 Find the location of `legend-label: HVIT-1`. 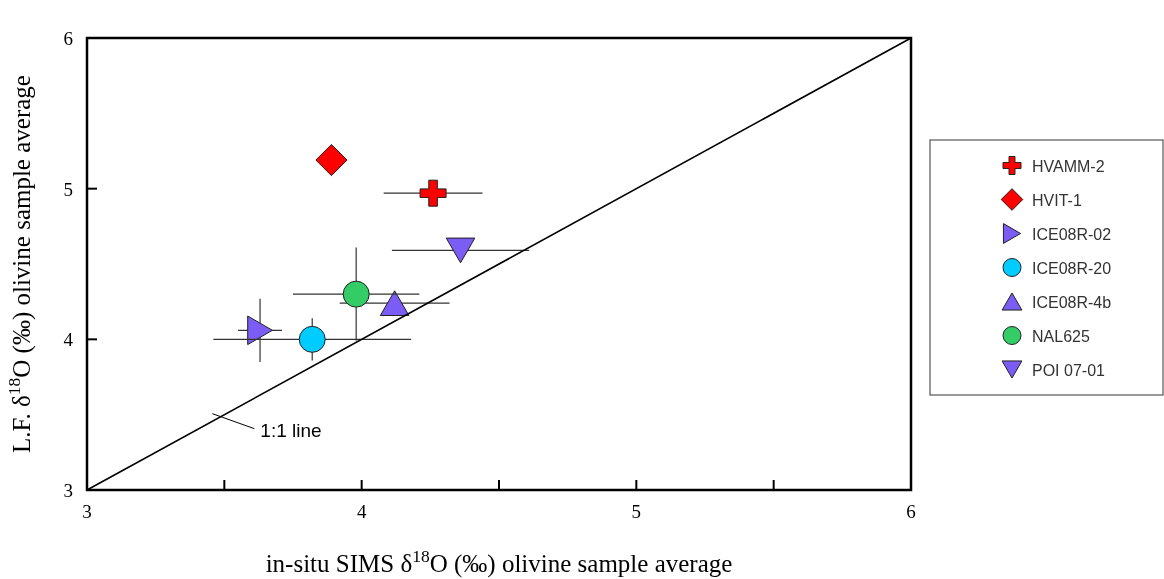

legend-label: HVIT-1 is located at coordinates (1057, 200).